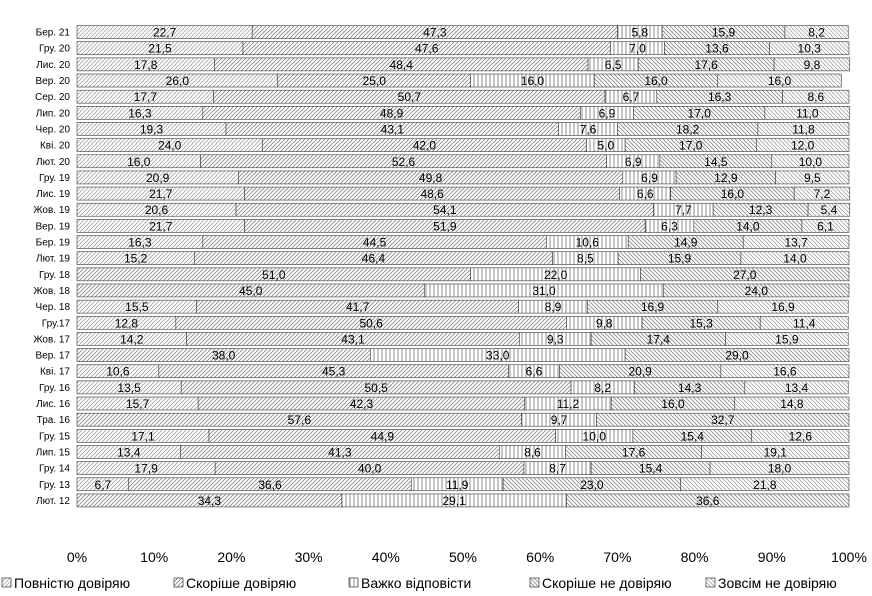 The image size is (872, 596). What do you see at coordinates (849, 557) in the screenshot?
I see `x-tick-label: 100%` at bounding box center [849, 557].